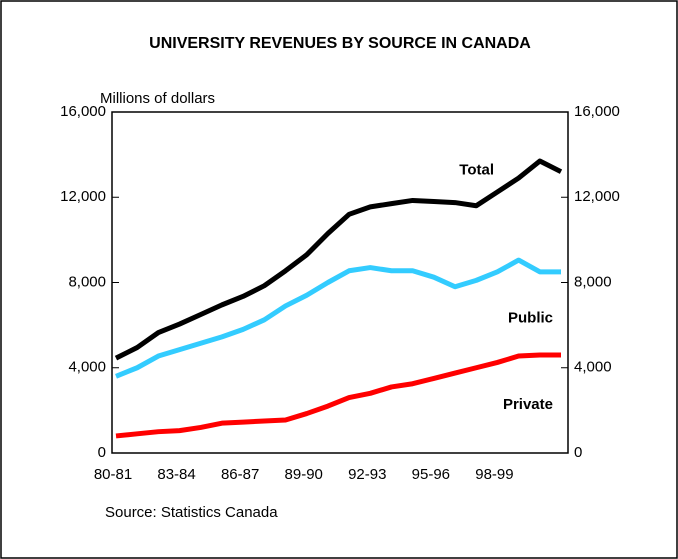  I want to click on x-tick-label: 86-87, so click(240, 474).